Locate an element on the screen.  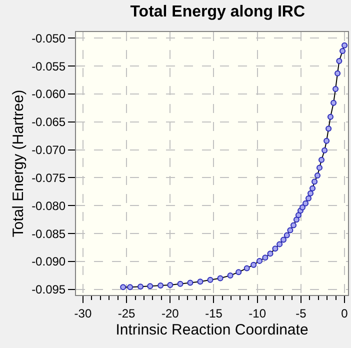
x-tick-label: -10 is located at coordinates (257, 313).